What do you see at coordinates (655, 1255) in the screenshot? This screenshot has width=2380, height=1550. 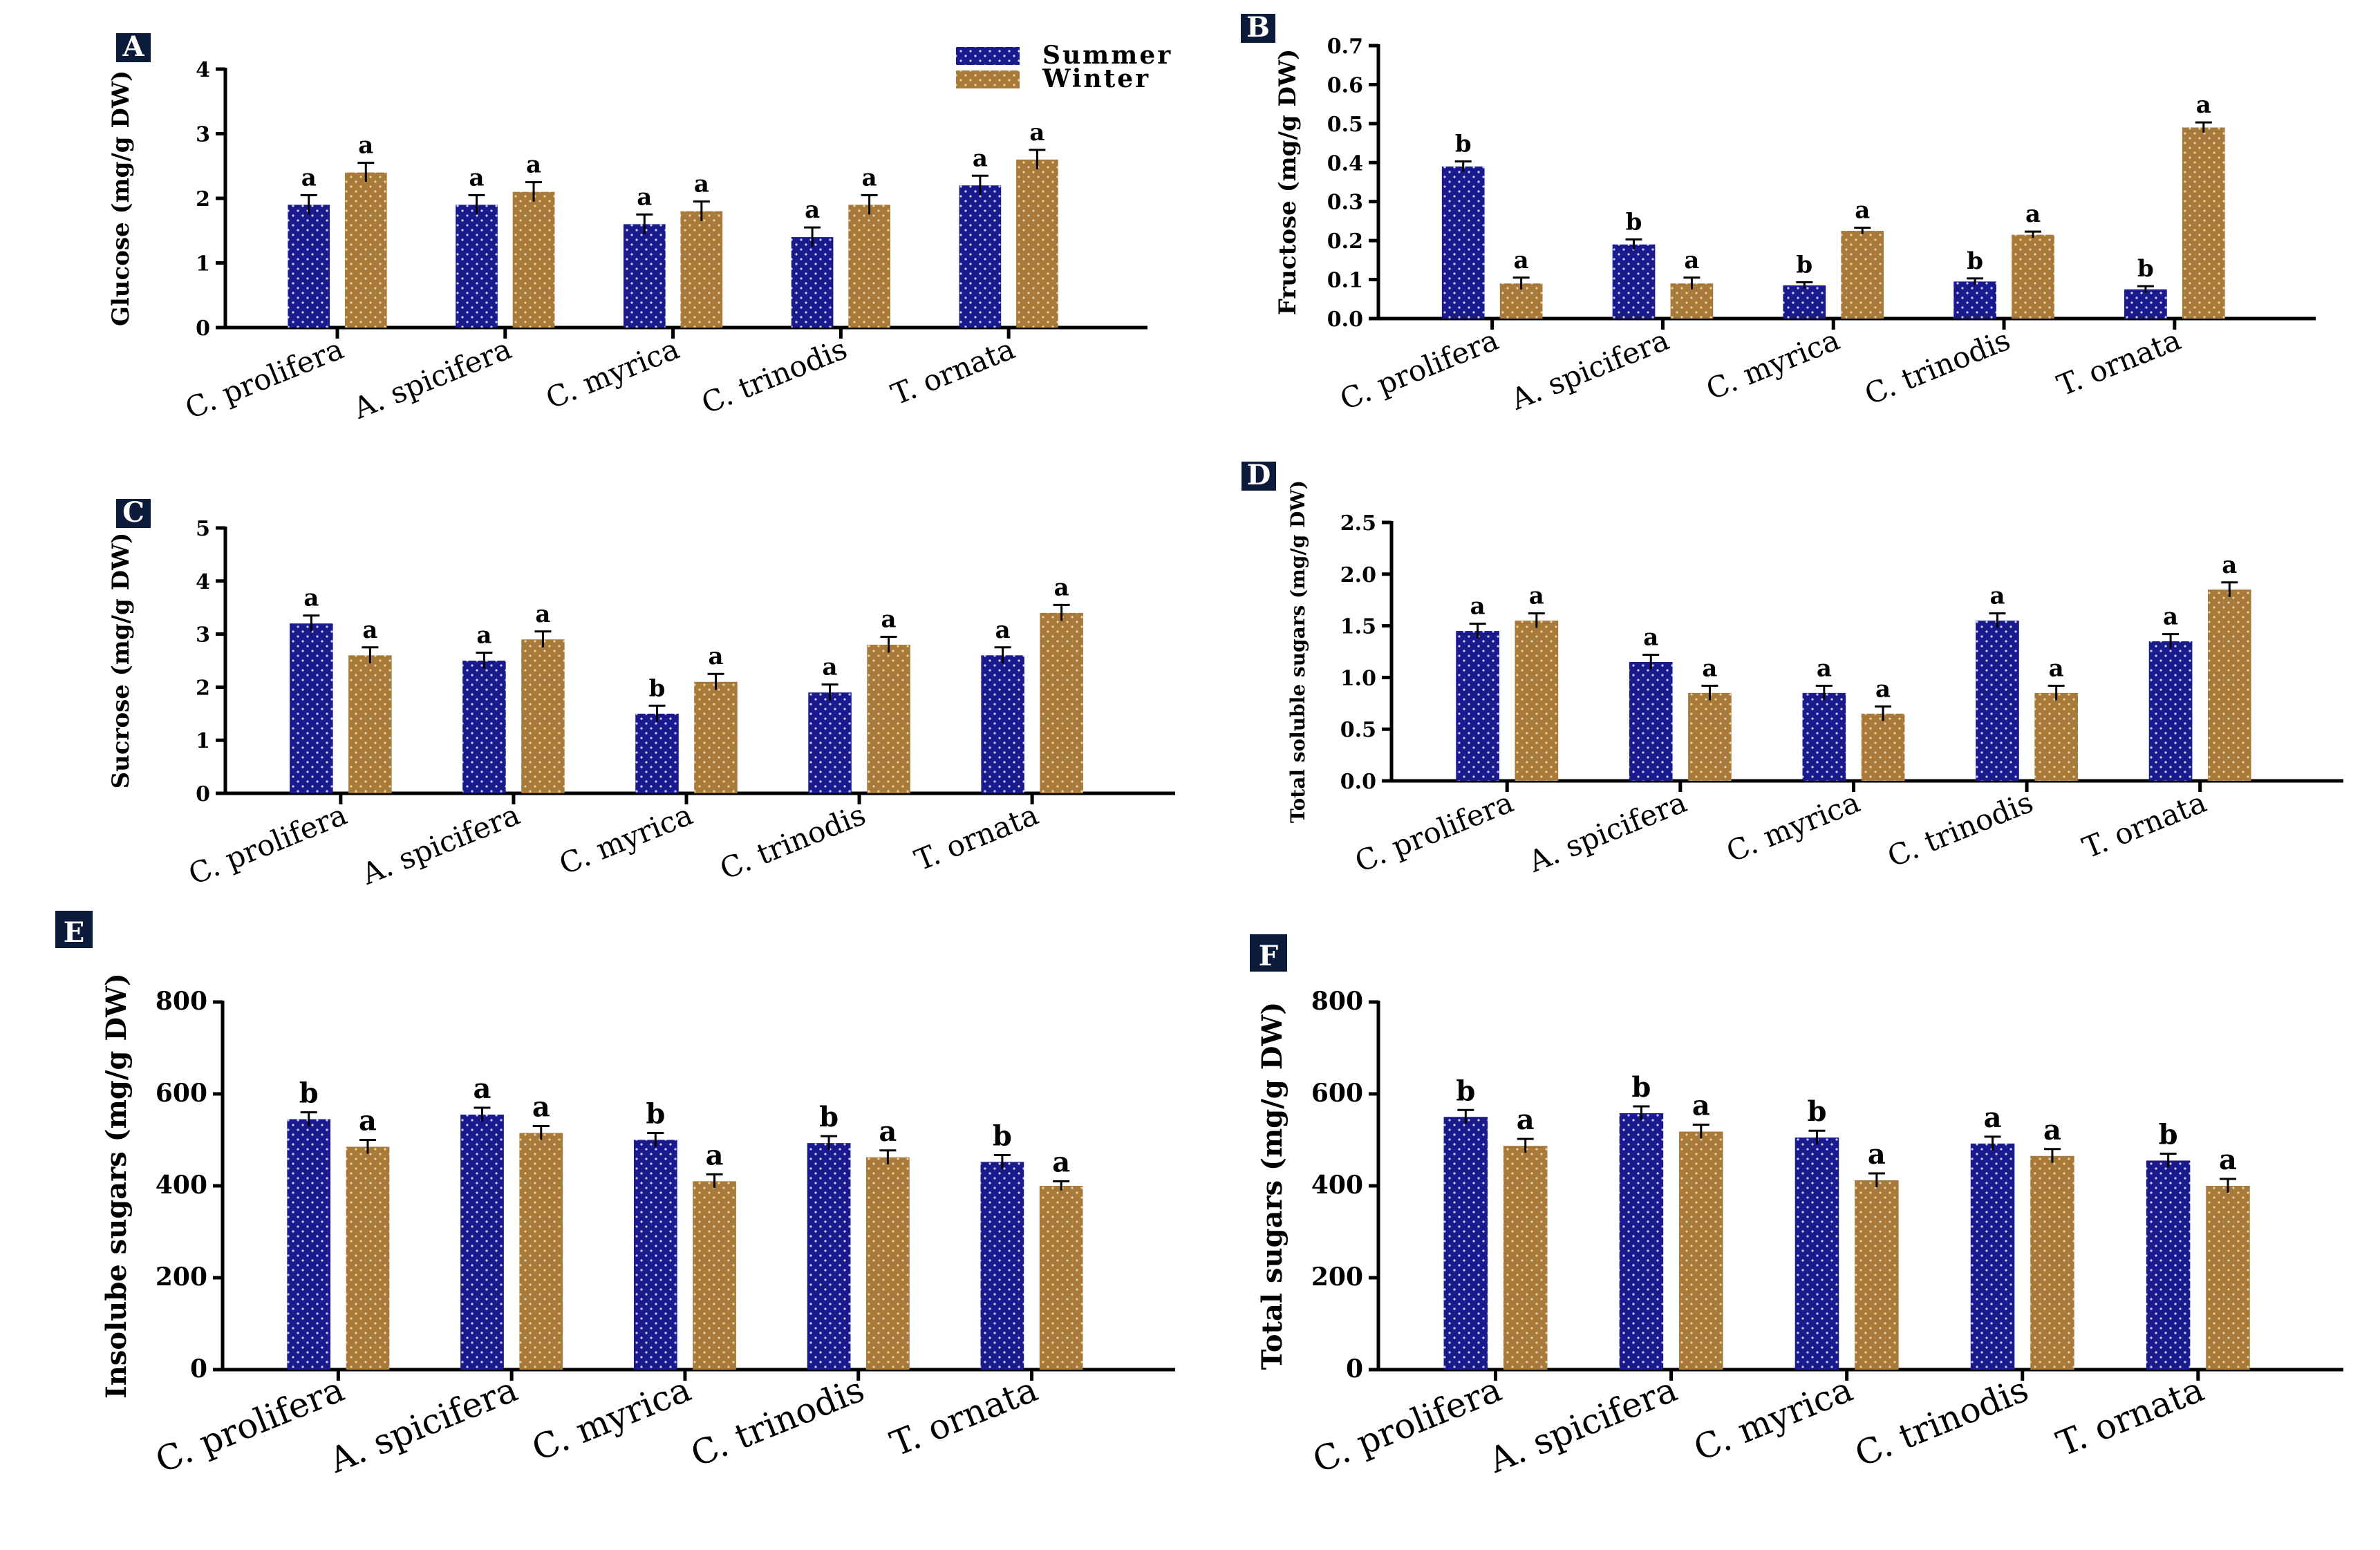 I see `bar-E-summer` at bounding box center [655, 1255].